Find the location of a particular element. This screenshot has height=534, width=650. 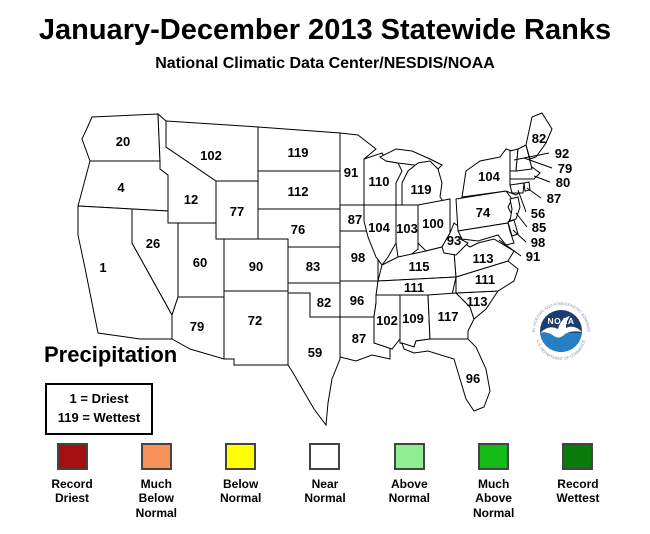

leader-line-de is located at coordinates (519, 236).